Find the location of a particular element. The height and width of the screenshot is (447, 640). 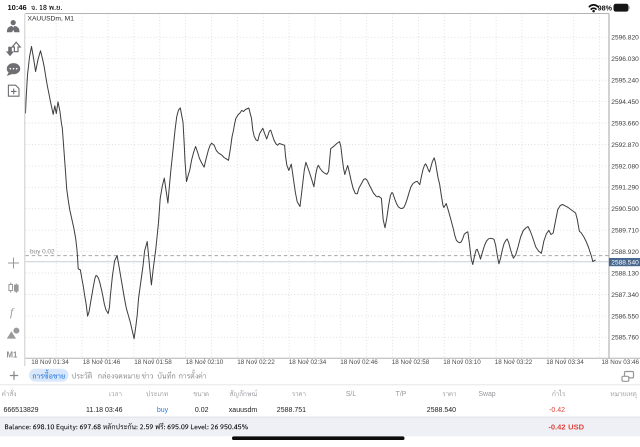

svg-text: 18 Nov 01:58 is located at coordinates (153, 362).